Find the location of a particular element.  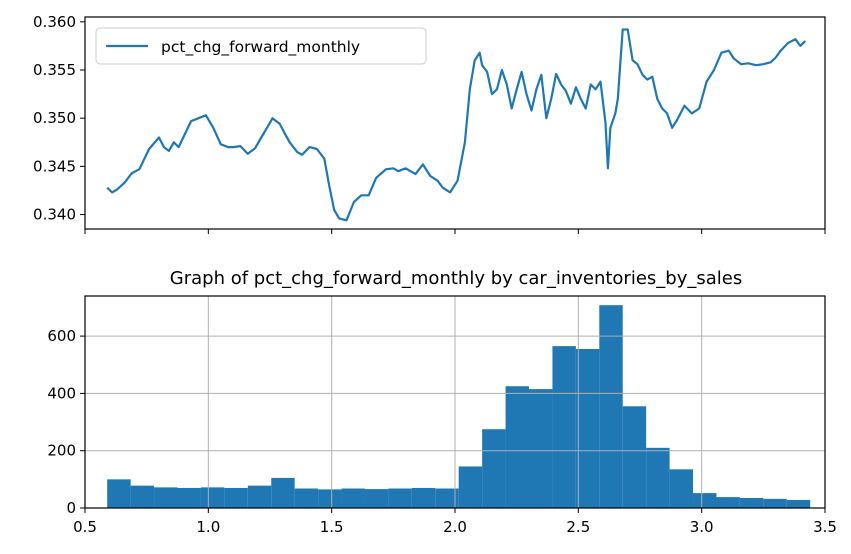

y-tick-label: 0.340 is located at coordinates (54, 215).